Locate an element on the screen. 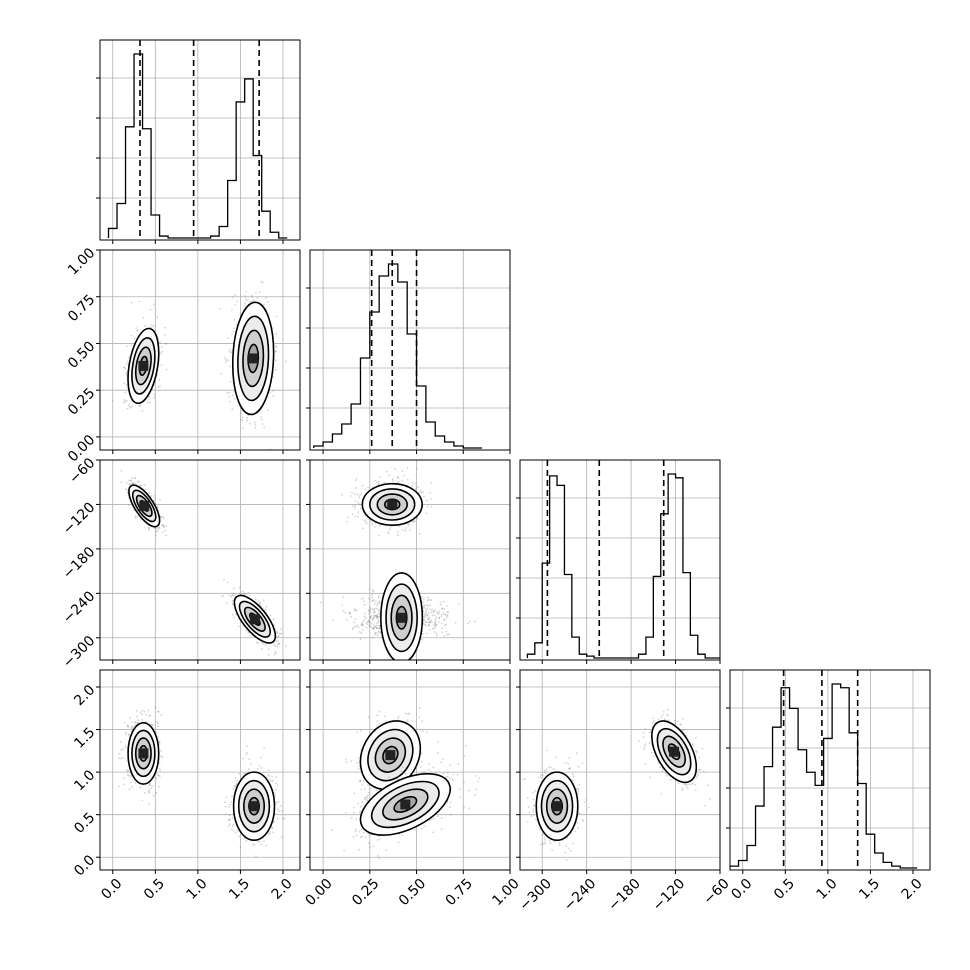 This screenshot has height=970, width=970. density-peak-cell is located at coordinates (144, 505).